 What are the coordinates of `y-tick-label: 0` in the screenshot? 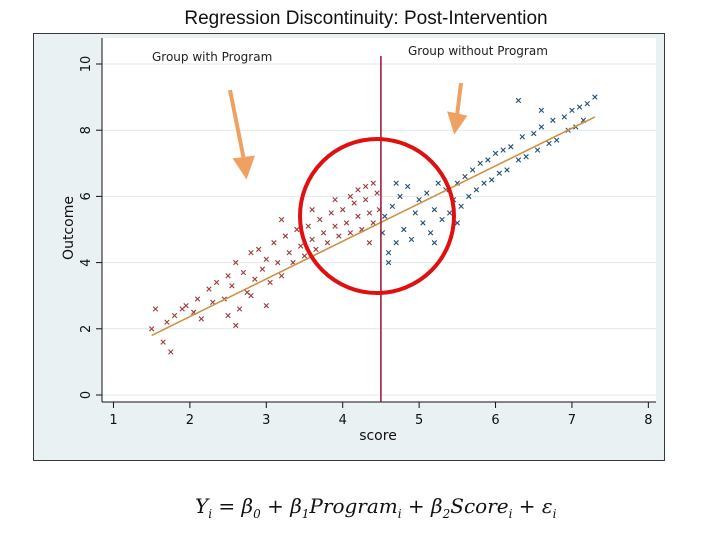 It's located at (86, 395).